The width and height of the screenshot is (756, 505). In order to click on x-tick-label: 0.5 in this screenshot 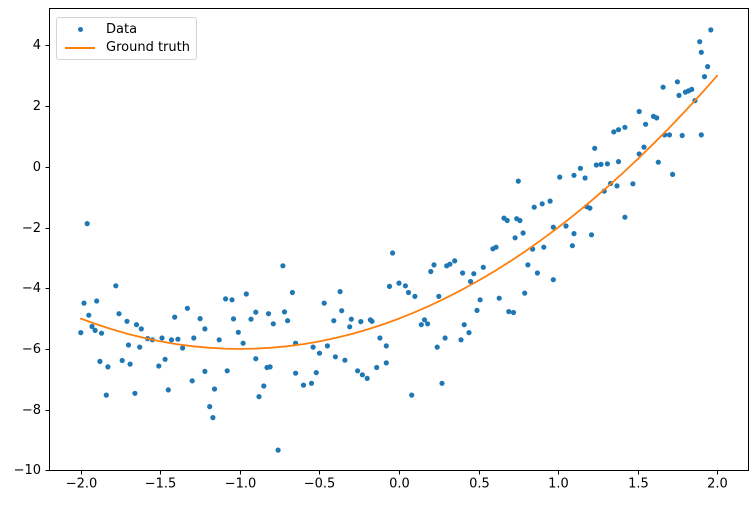, I will do `click(479, 484)`.